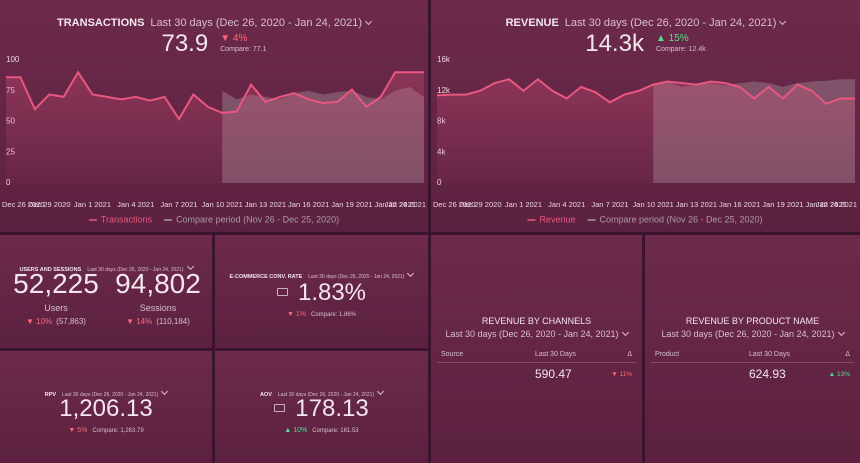  I want to click on cell-change: ▲ 13%, so click(839, 374).